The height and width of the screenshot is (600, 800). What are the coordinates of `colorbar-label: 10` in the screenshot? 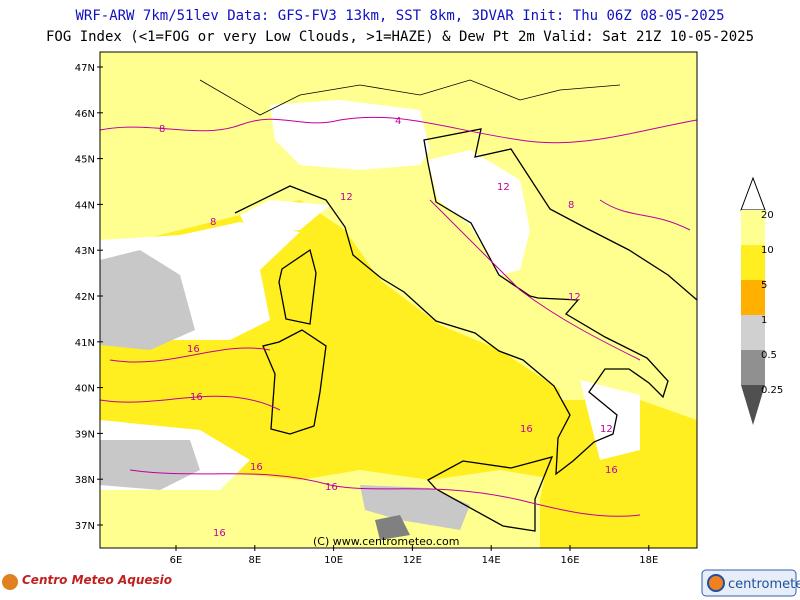 It's located at (767, 250).